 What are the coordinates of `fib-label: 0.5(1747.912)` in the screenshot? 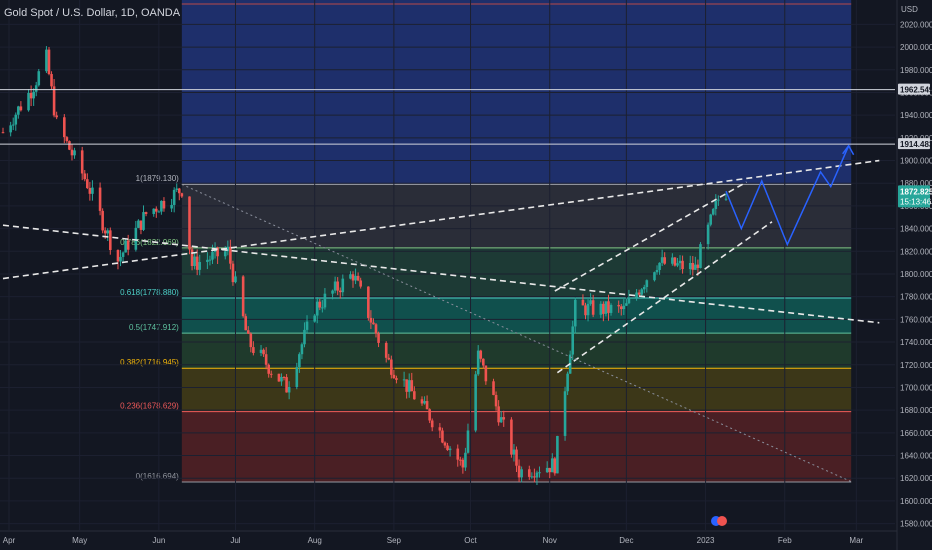 It's located at (154, 327).